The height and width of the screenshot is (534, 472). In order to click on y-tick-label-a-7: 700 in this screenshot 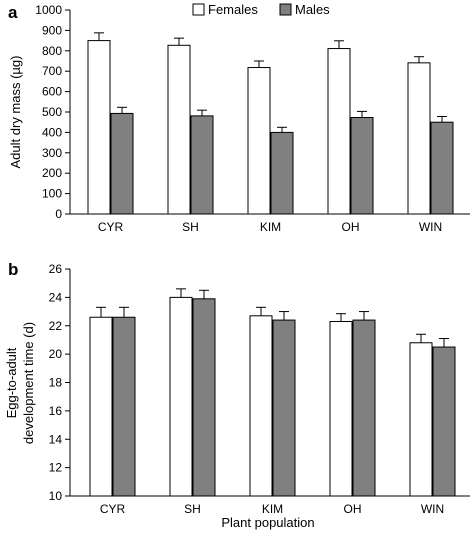, I will do `click(52, 71)`.